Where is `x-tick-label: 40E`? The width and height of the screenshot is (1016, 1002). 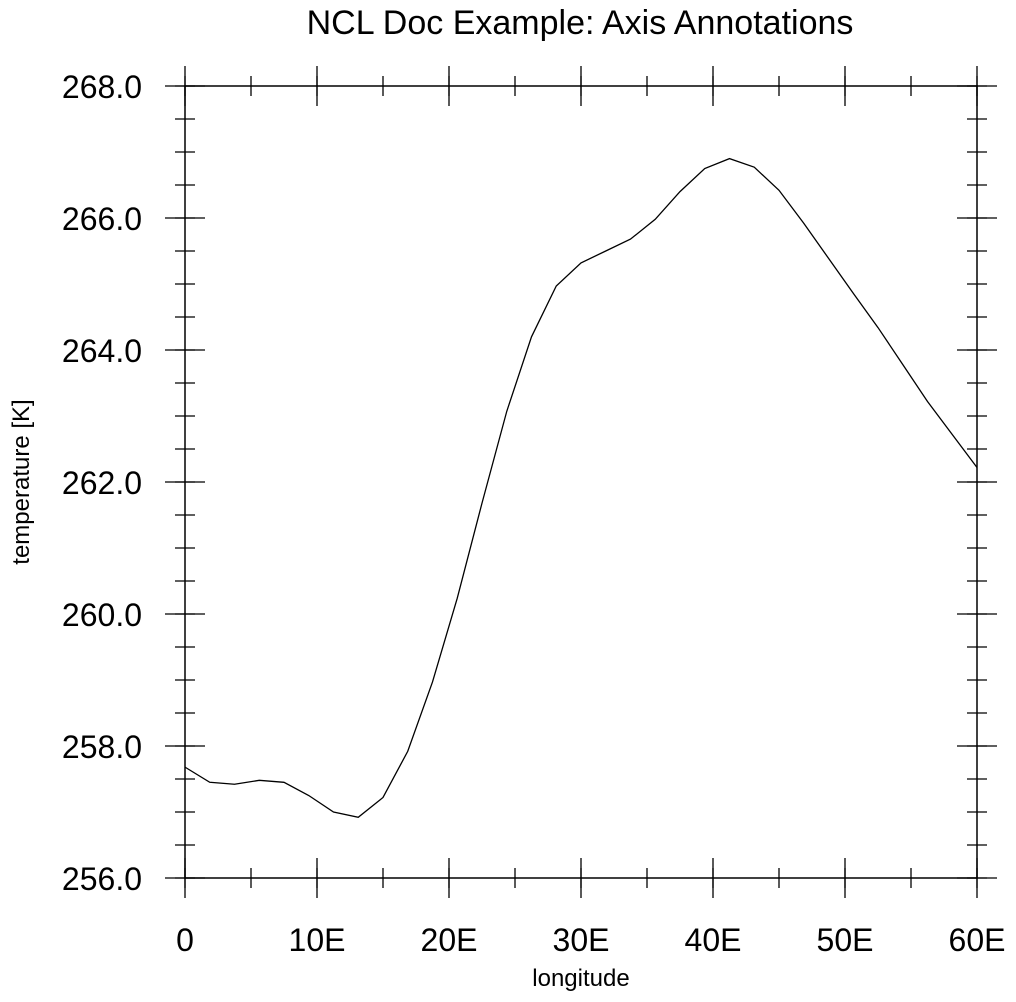 x-tick-label: 40E is located at coordinates (713, 940).